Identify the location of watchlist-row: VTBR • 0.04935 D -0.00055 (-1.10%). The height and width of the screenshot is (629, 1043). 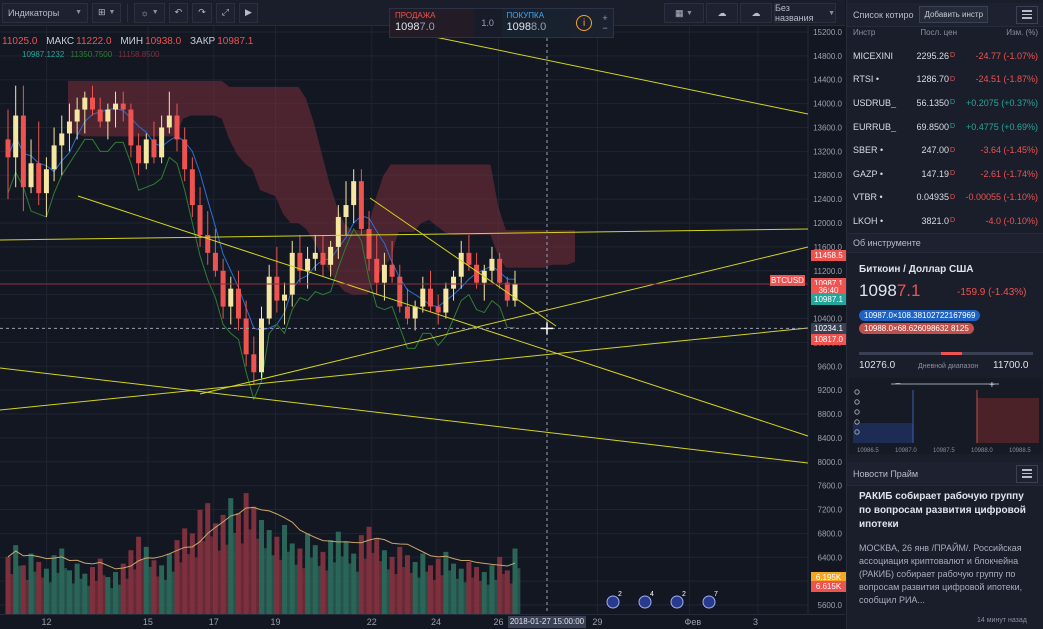
(945, 198).